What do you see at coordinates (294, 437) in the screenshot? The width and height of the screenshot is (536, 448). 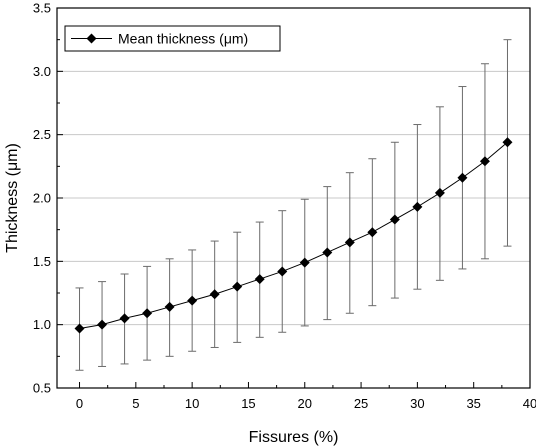 I see `x-axis-title: Fissures (%)` at bounding box center [294, 437].